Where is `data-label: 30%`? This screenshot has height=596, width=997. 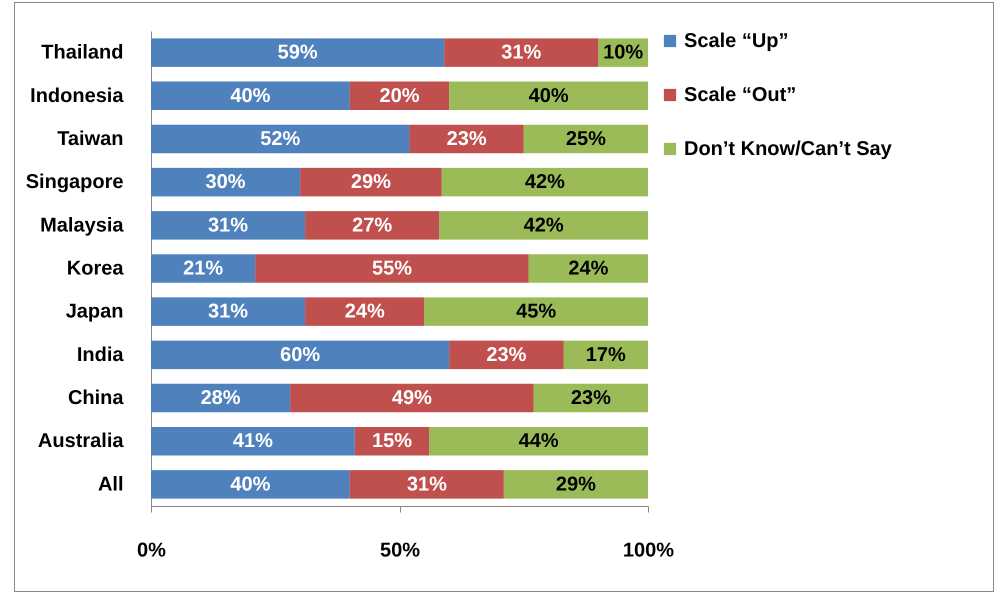 data-label: 30% is located at coordinates (226, 182).